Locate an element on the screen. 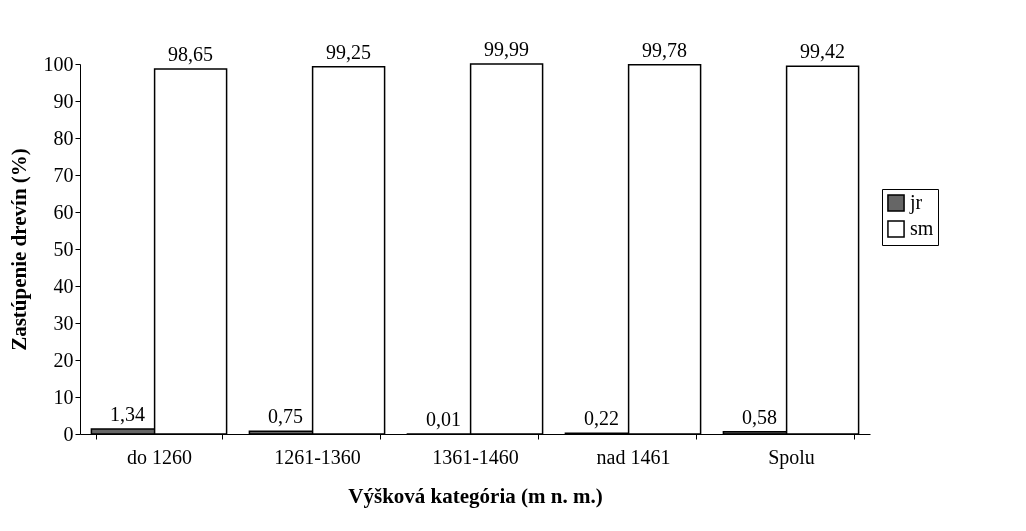  y-tick-label: 0 is located at coordinates (68, 433).